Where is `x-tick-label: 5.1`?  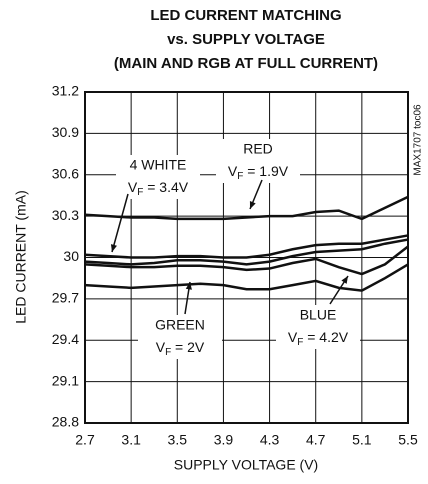 x-tick-label: 5.1 is located at coordinates (362, 440).